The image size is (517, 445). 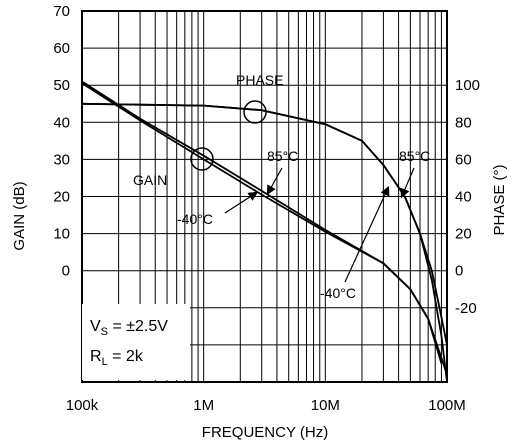 What do you see at coordinates (129, 328) in the screenshot?
I see `condition-vs: VS = ±2.5V` at bounding box center [129, 328].